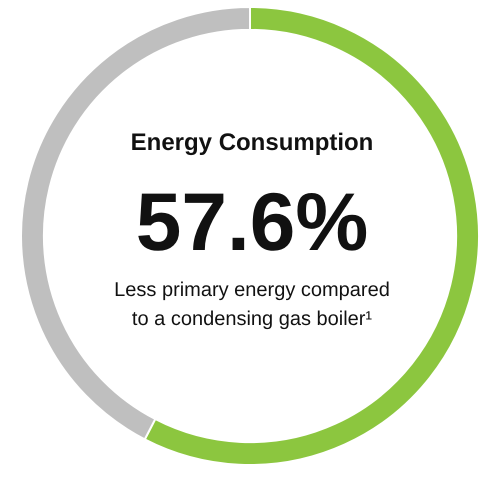 Image resolution: width=483 pixels, height=479 pixels. What do you see at coordinates (252, 222) in the screenshot?
I see `data-label: 57.6%` at bounding box center [252, 222].